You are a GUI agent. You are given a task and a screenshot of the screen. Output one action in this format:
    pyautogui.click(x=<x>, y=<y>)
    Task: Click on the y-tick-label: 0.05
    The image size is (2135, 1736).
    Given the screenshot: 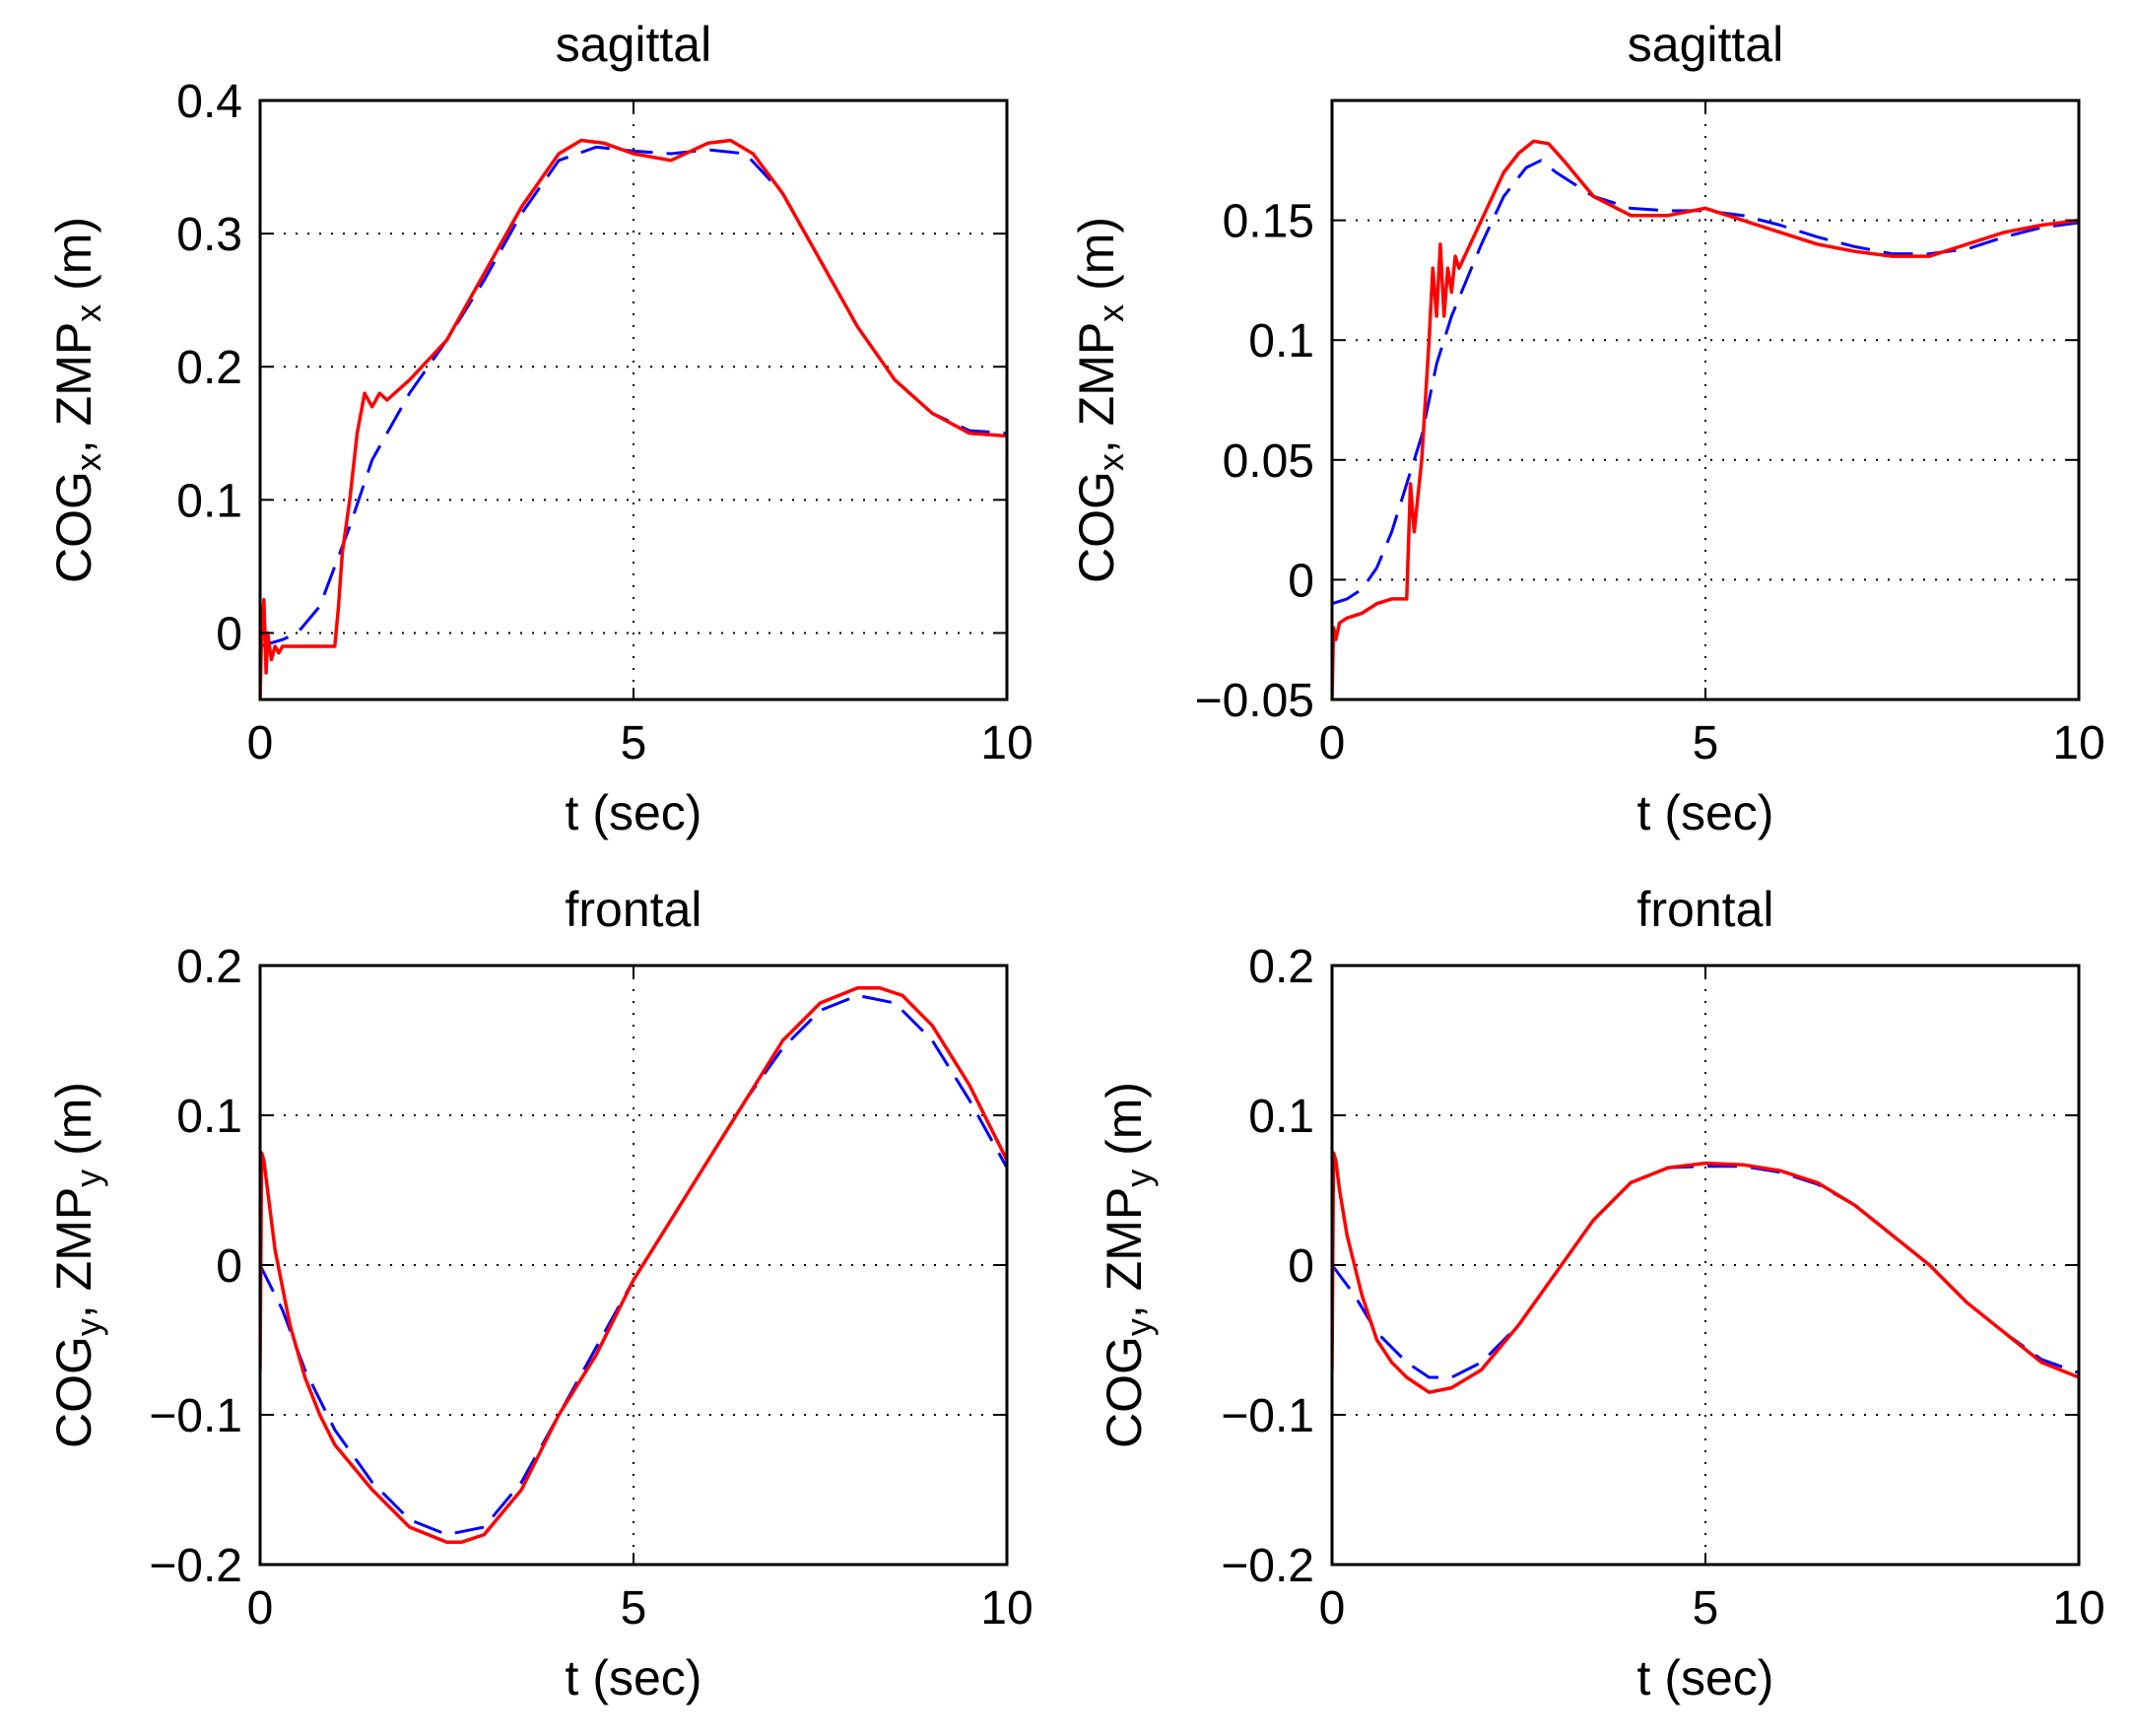 What is the action you would take?
    pyautogui.click(x=1268, y=461)
    